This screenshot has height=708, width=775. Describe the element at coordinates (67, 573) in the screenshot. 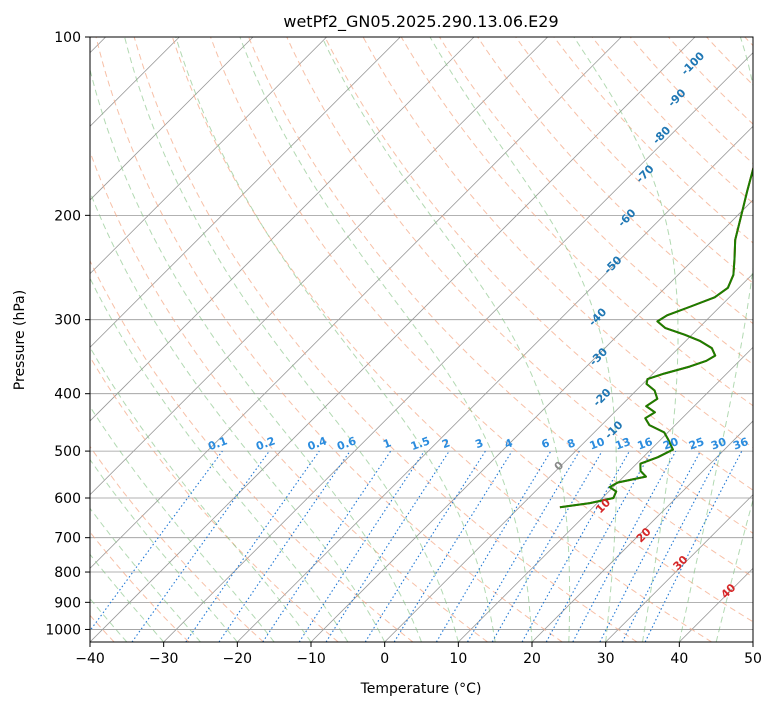

I see `y-tick-label: 800` at that location.